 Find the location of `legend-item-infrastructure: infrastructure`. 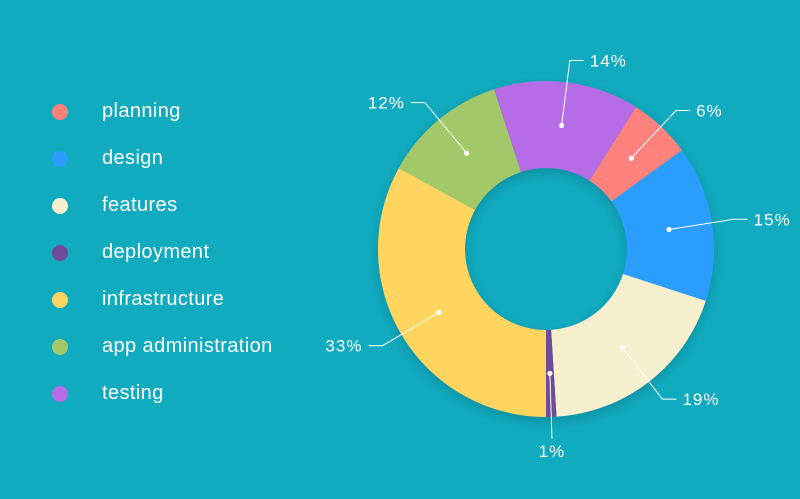

legend-item-infrastructure: infrastructure is located at coordinates (162, 299).